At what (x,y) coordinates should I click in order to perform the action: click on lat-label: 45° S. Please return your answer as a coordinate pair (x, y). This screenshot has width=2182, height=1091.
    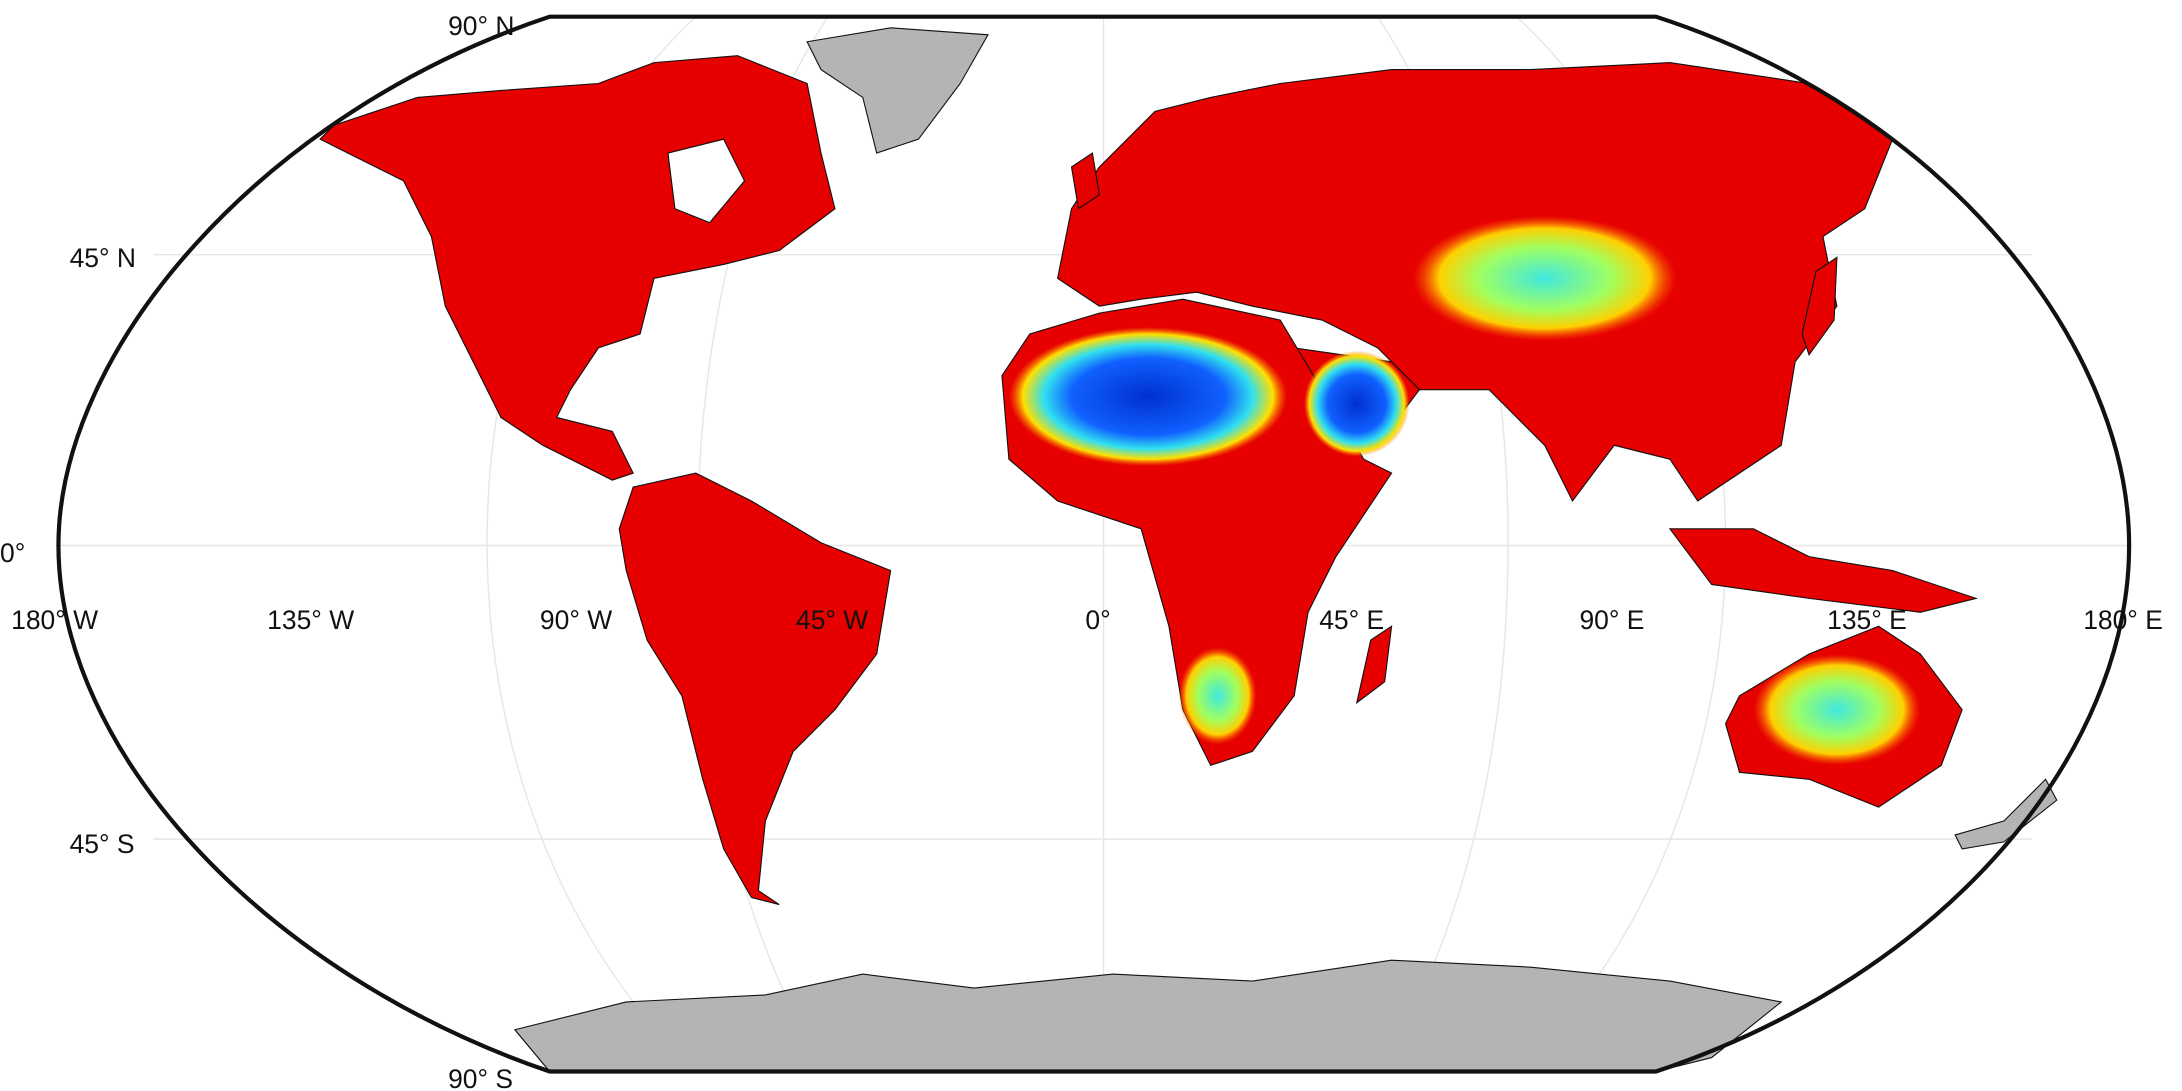
    Looking at the image, I should click on (102, 844).